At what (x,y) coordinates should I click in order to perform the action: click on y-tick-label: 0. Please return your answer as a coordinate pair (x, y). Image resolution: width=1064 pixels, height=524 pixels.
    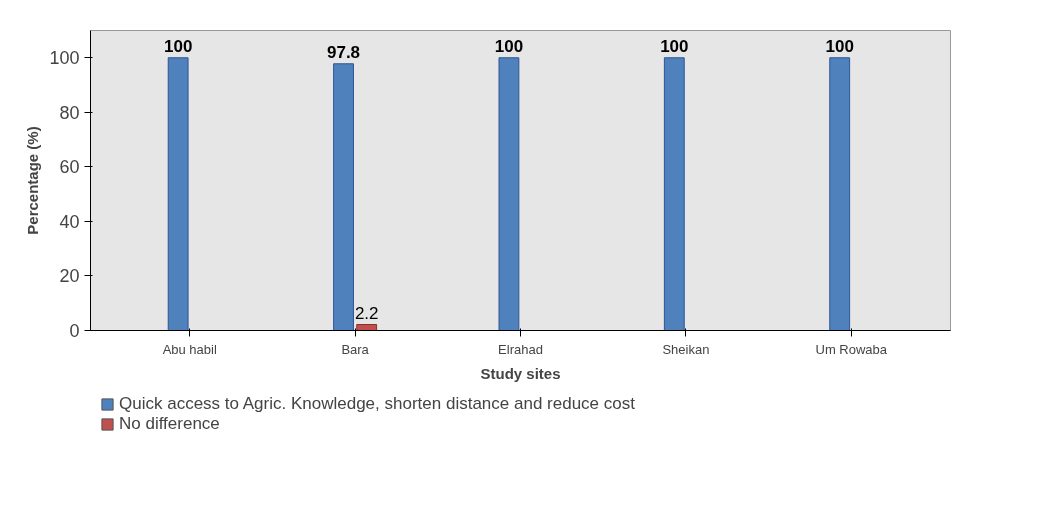
    Looking at the image, I should click on (74, 331).